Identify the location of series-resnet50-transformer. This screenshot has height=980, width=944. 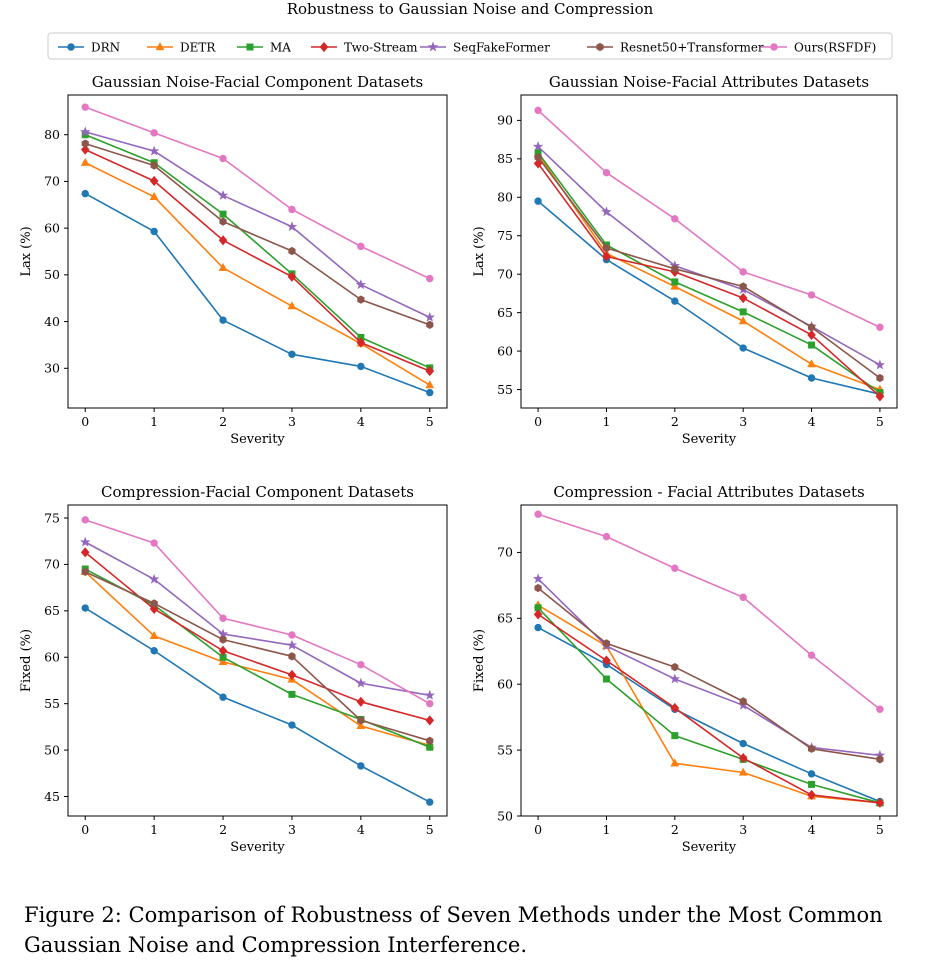
(709, 673).